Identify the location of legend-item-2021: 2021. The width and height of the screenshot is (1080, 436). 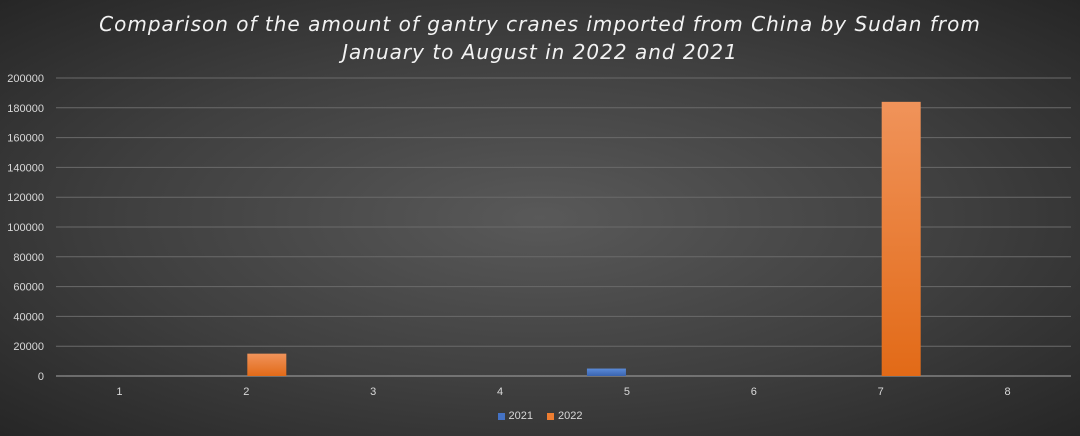
(515, 416).